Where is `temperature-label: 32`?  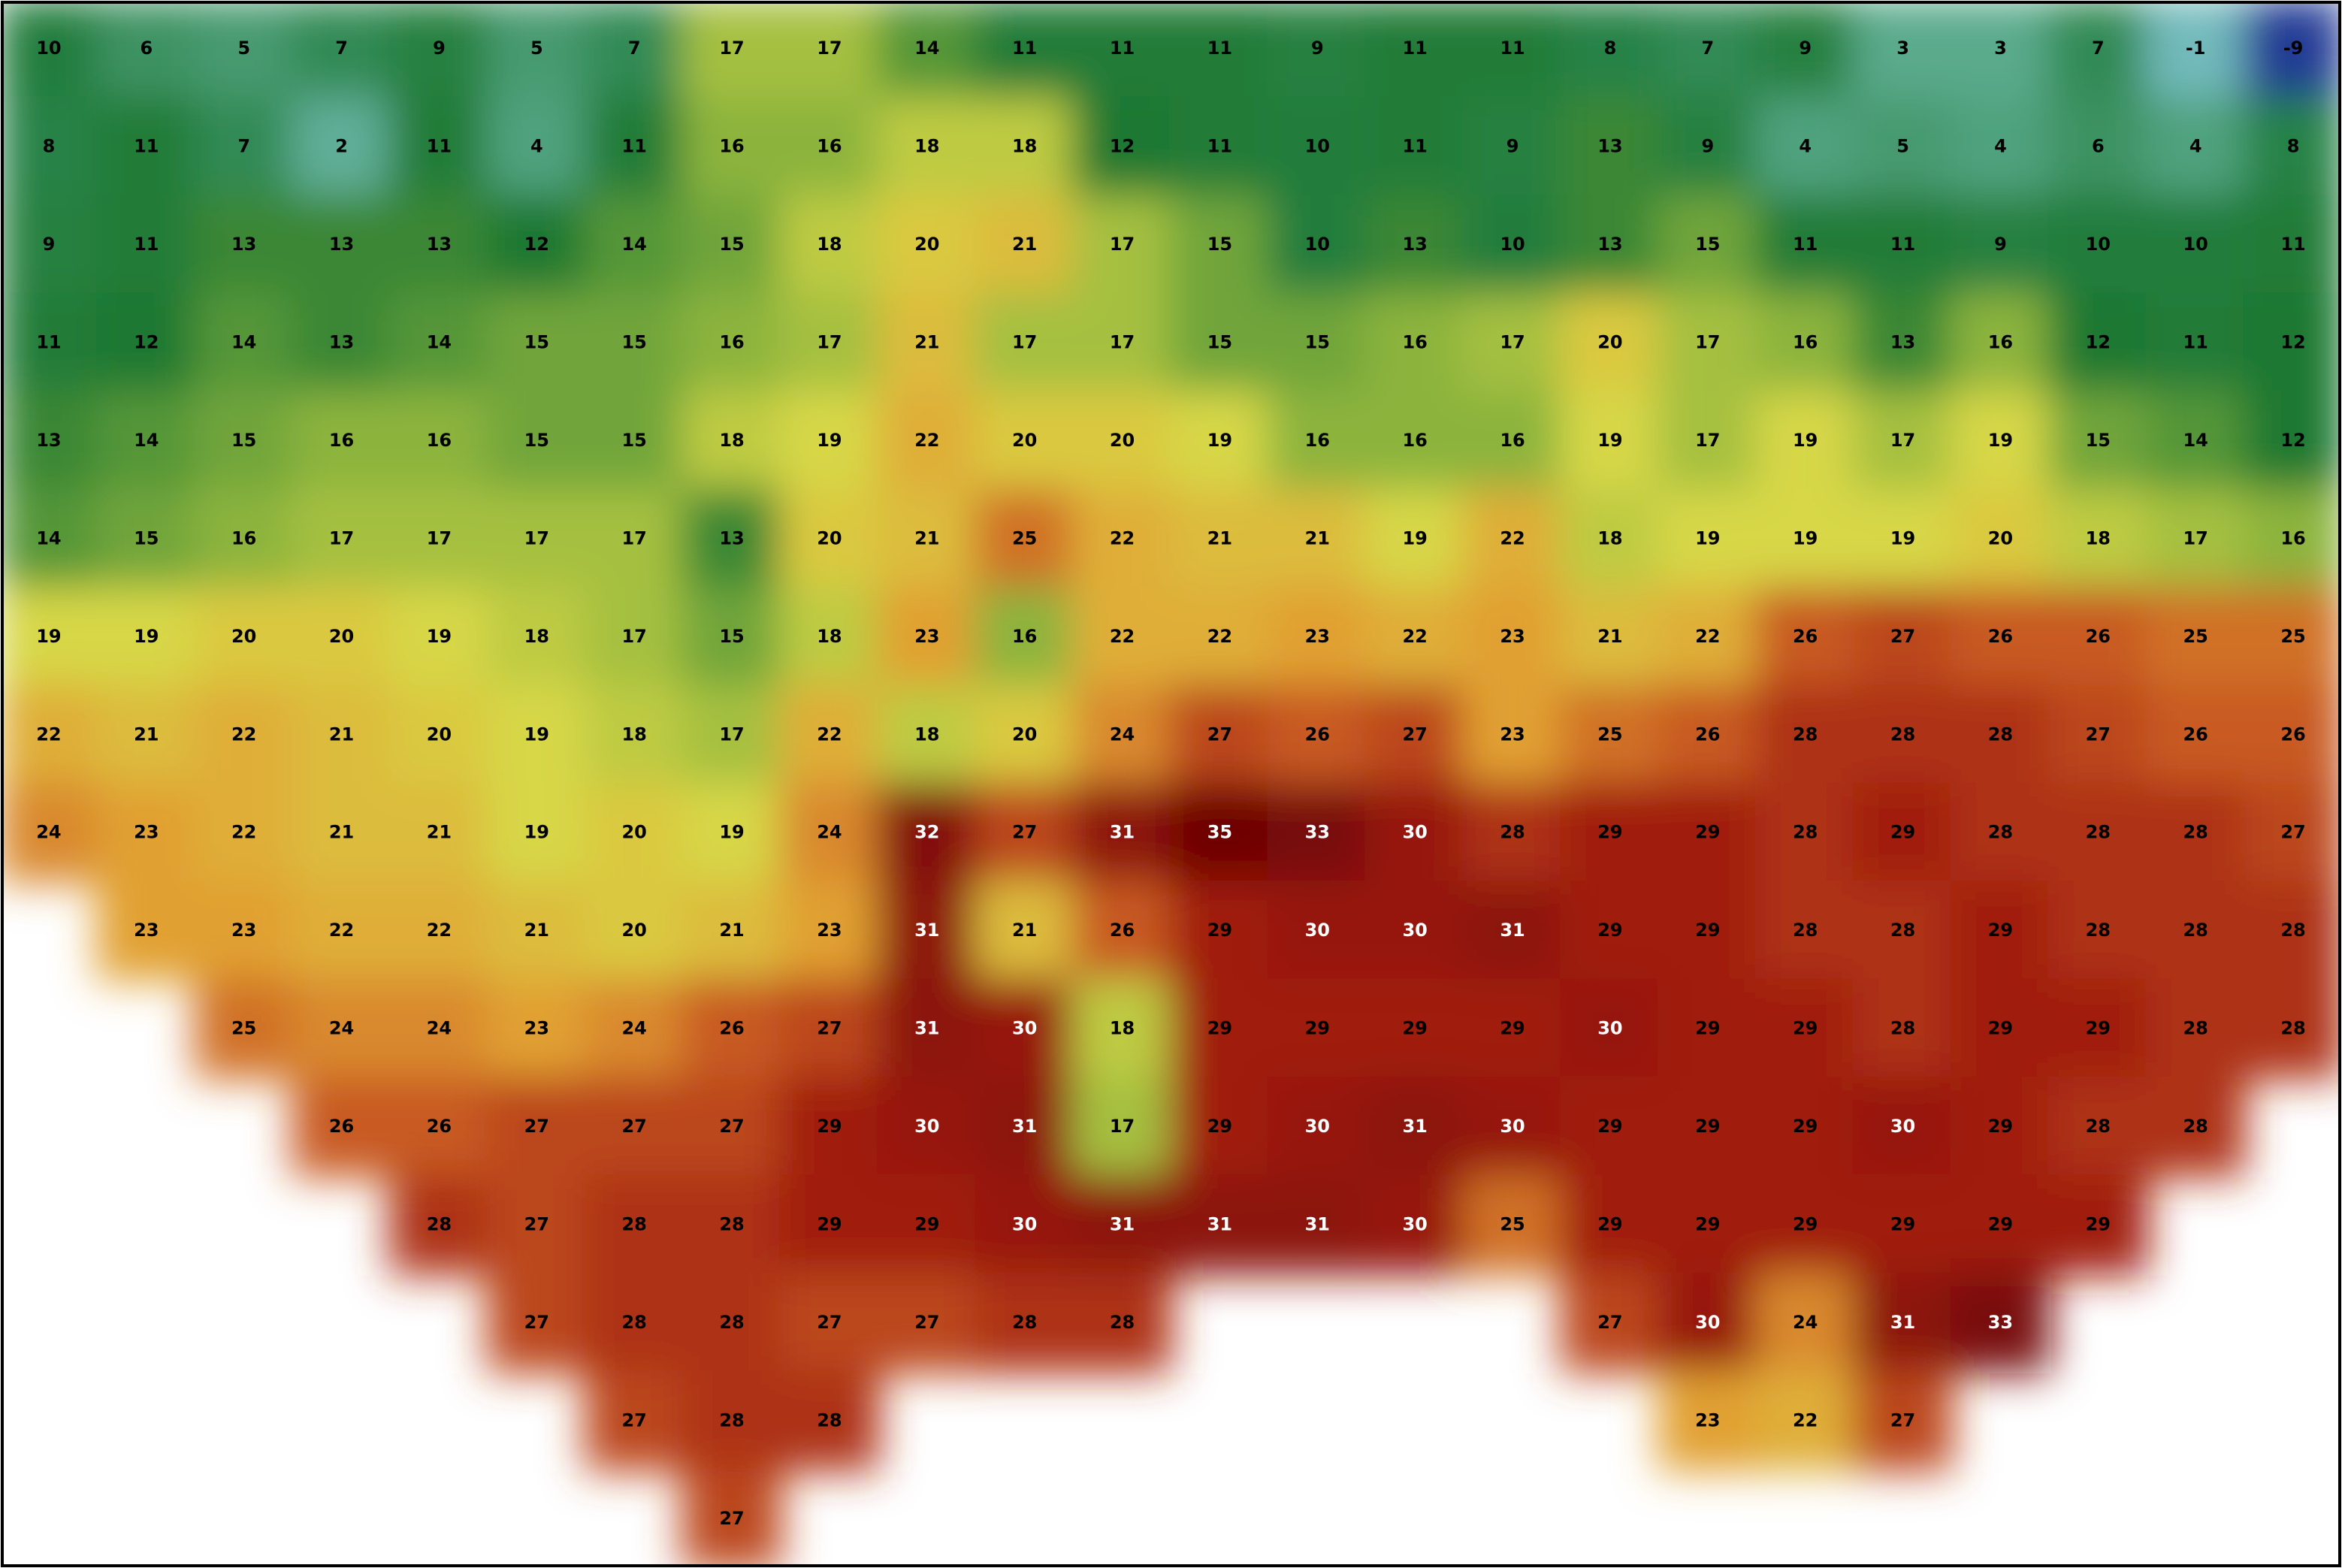
temperature-label: 32 is located at coordinates (926, 832).